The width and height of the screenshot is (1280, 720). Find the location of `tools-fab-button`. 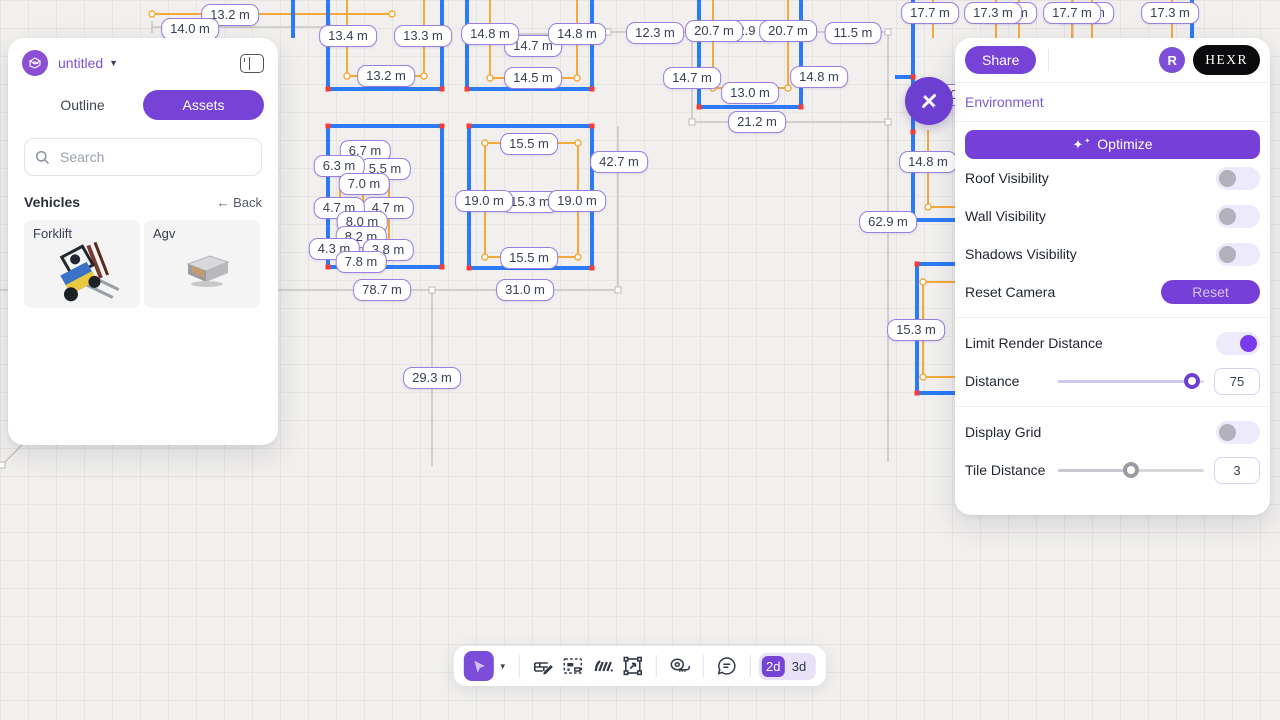

tools-fab-button is located at coordinates (929, 101).